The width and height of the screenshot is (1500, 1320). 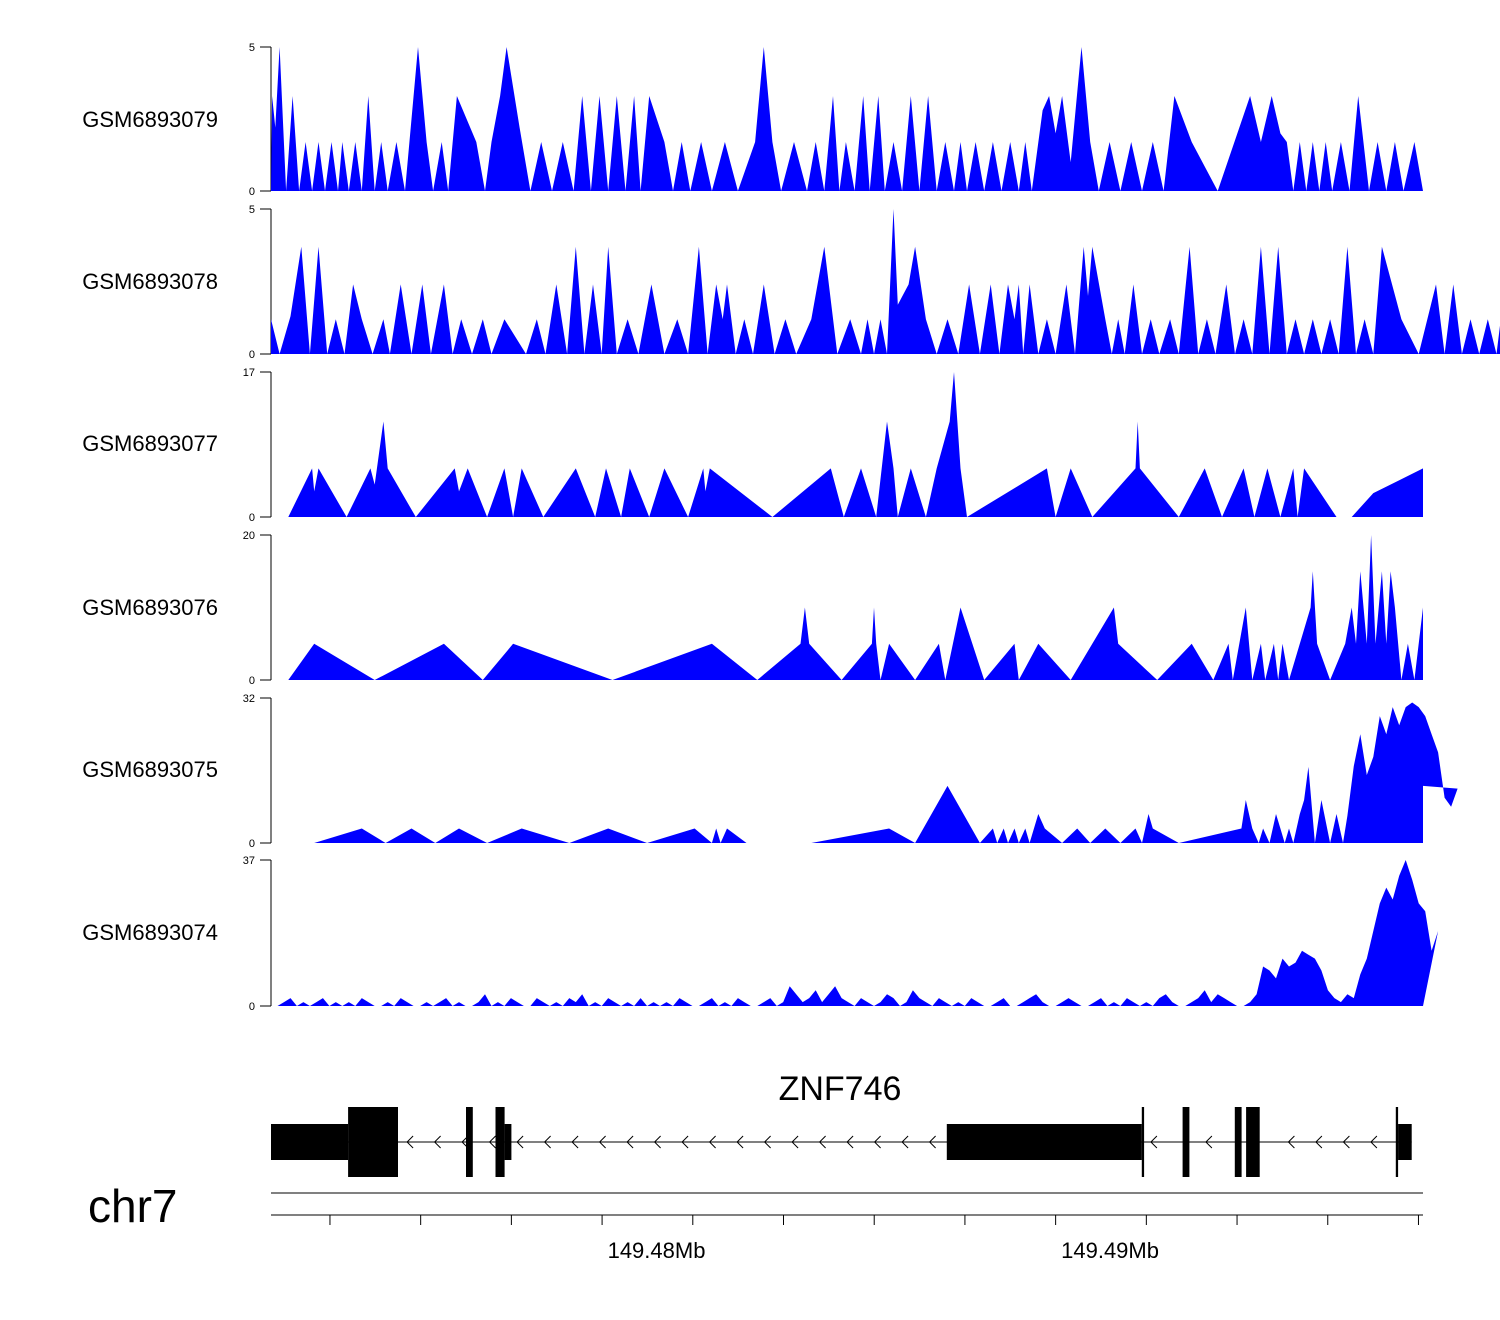 What do you see at coordinates (755, 1221) in the screenshot?
I see `genome-axis: chr7 149.48Mb 149.49Mb` at bounding box center [755, 1221].